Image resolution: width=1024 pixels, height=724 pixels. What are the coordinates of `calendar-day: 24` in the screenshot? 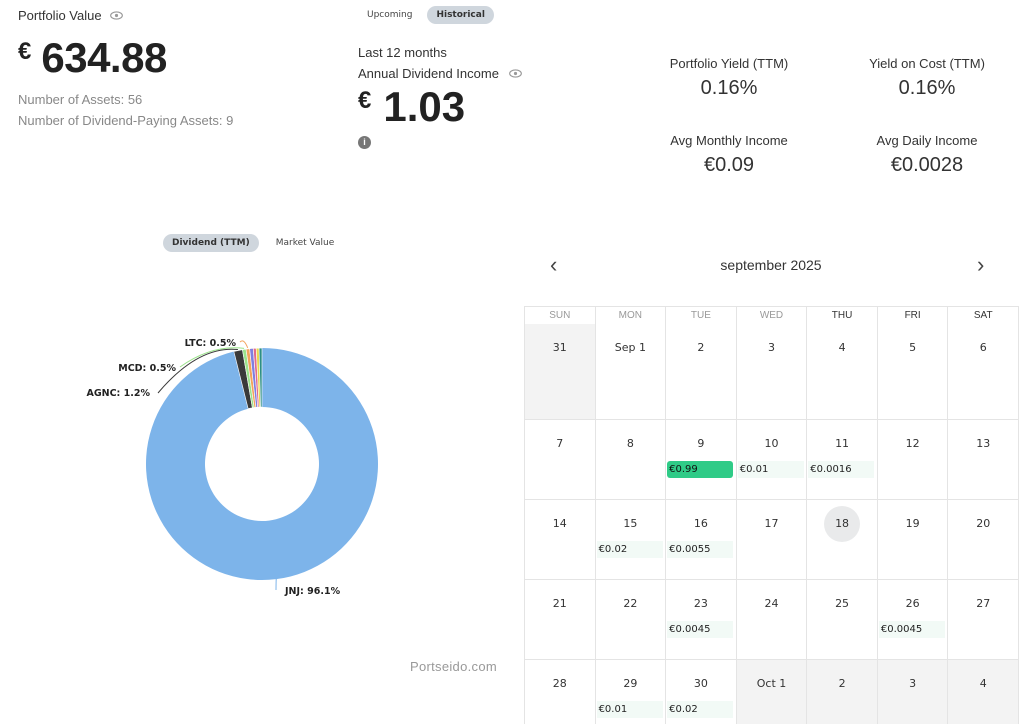 It's located at (772, 620).